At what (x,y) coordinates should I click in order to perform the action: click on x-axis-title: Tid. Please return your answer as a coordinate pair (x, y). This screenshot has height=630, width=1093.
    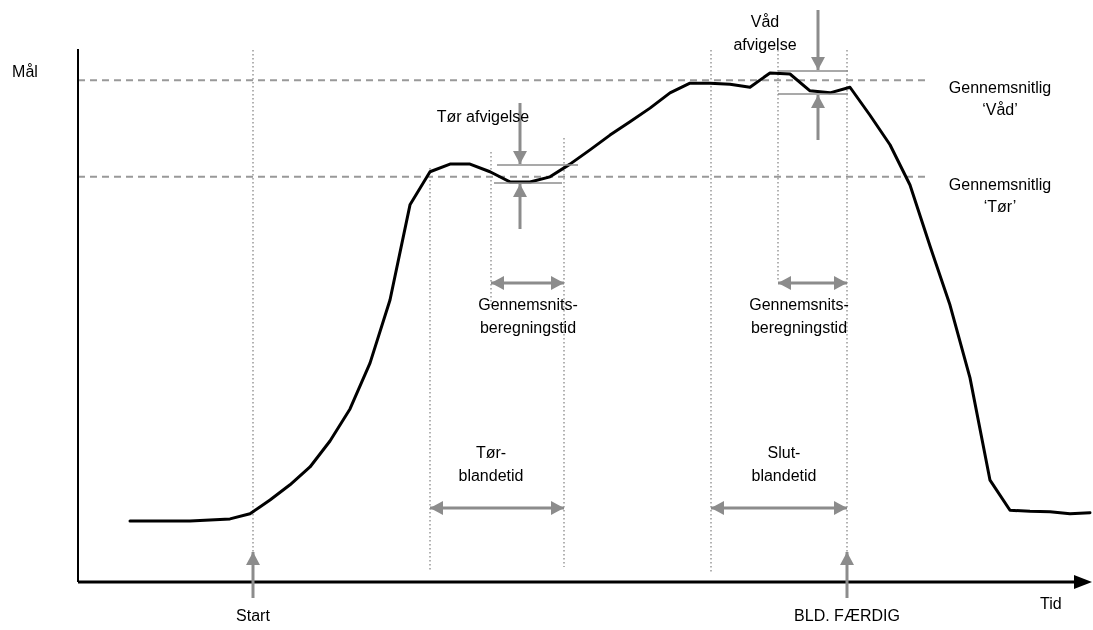
    Looking at the image, I should click on (1051, 603).